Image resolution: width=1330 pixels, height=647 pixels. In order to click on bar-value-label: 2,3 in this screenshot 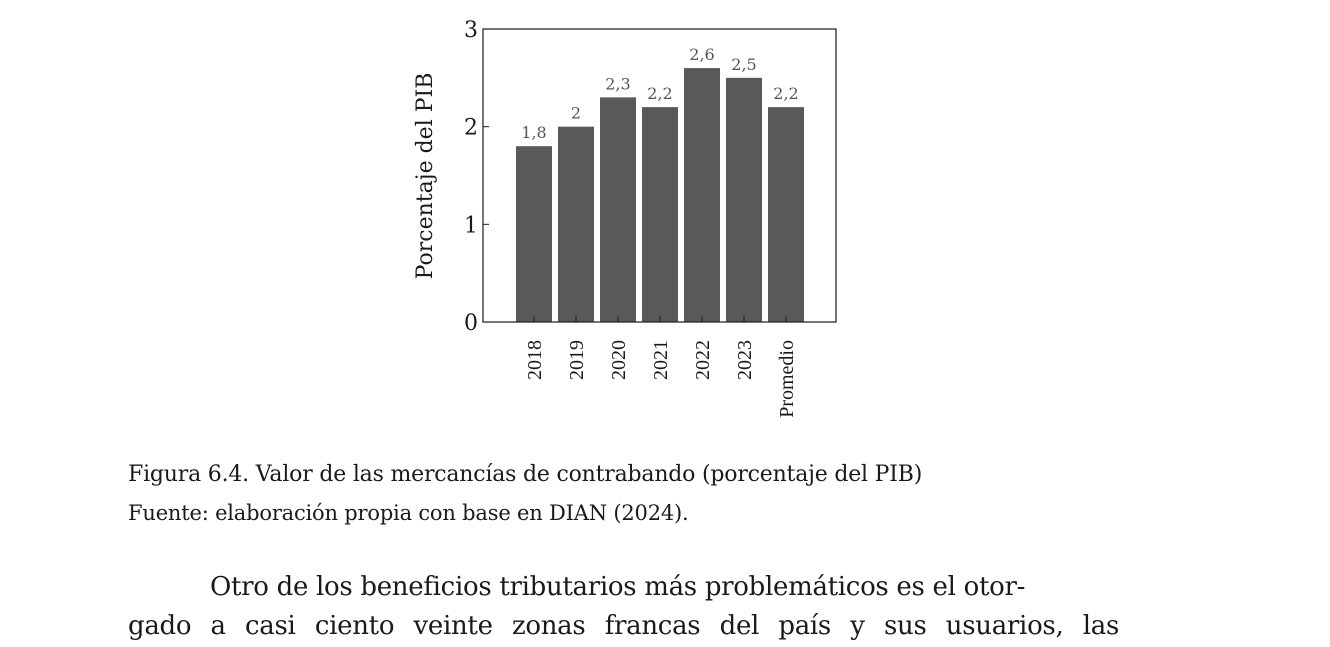, I will do `click(617, 83)`.